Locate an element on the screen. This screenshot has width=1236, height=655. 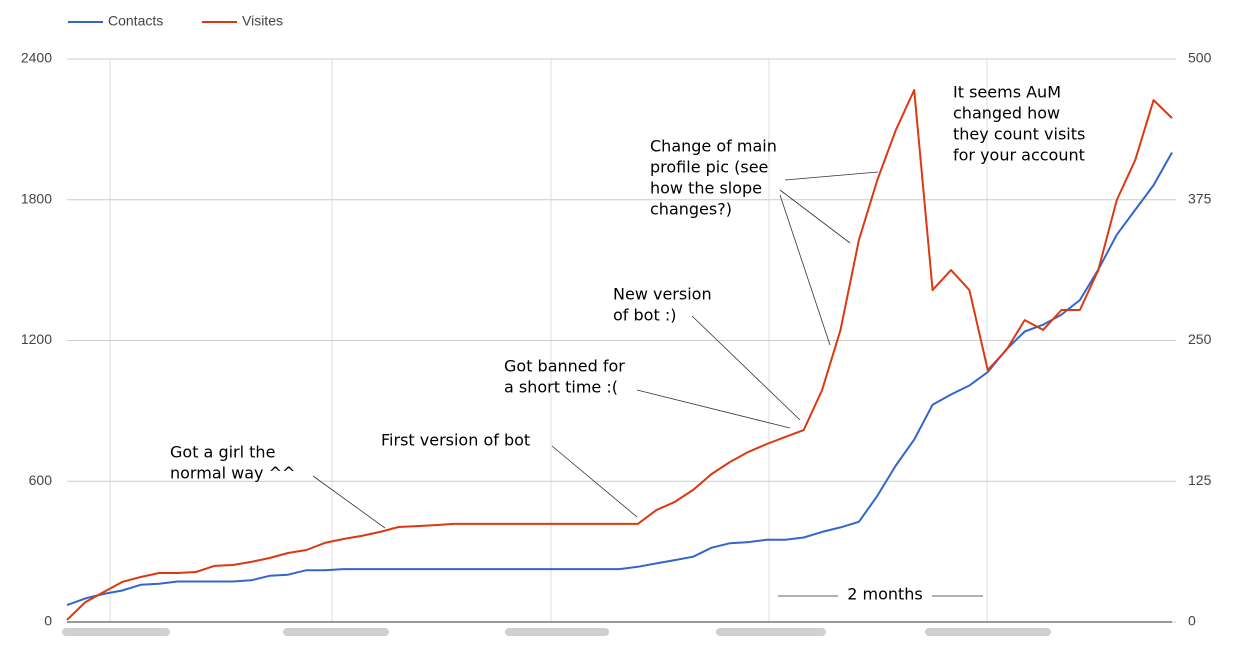
annotation: for your account is located at coordinates (1019, 155).